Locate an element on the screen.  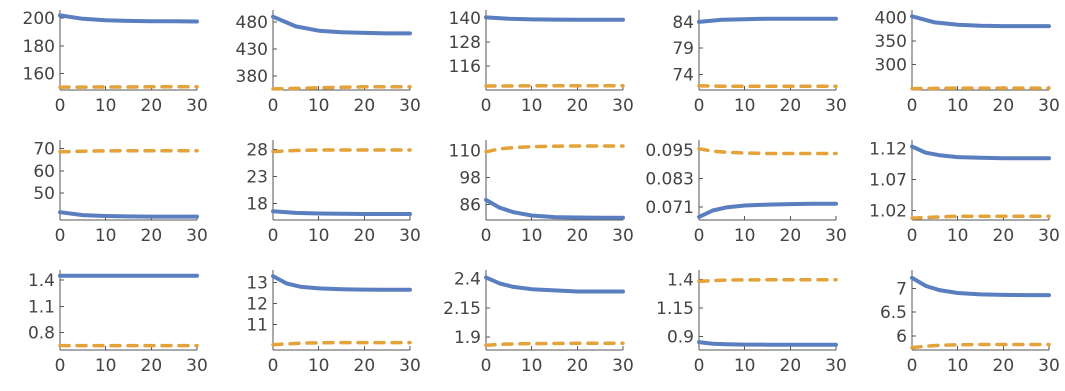
chart-panel-15: 7 6.5 6 0 10 20 30 is located at coordinates (958, 325).